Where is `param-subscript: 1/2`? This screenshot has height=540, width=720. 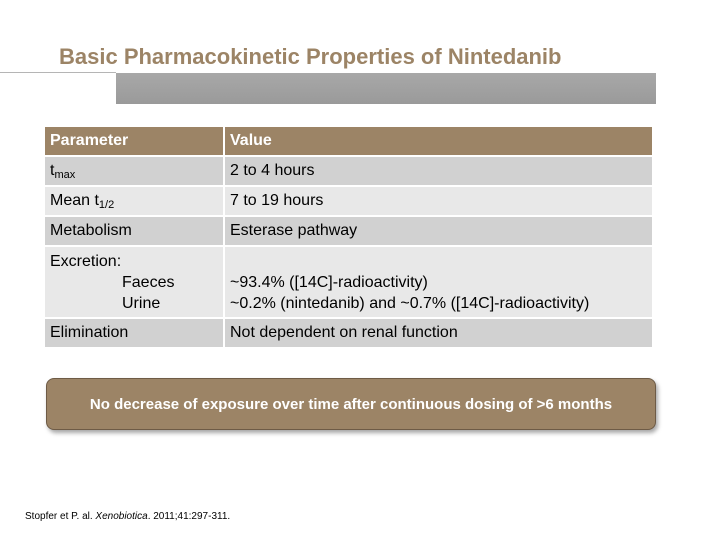
param-subscript: 1/2 is located at coordinates (106, 204).